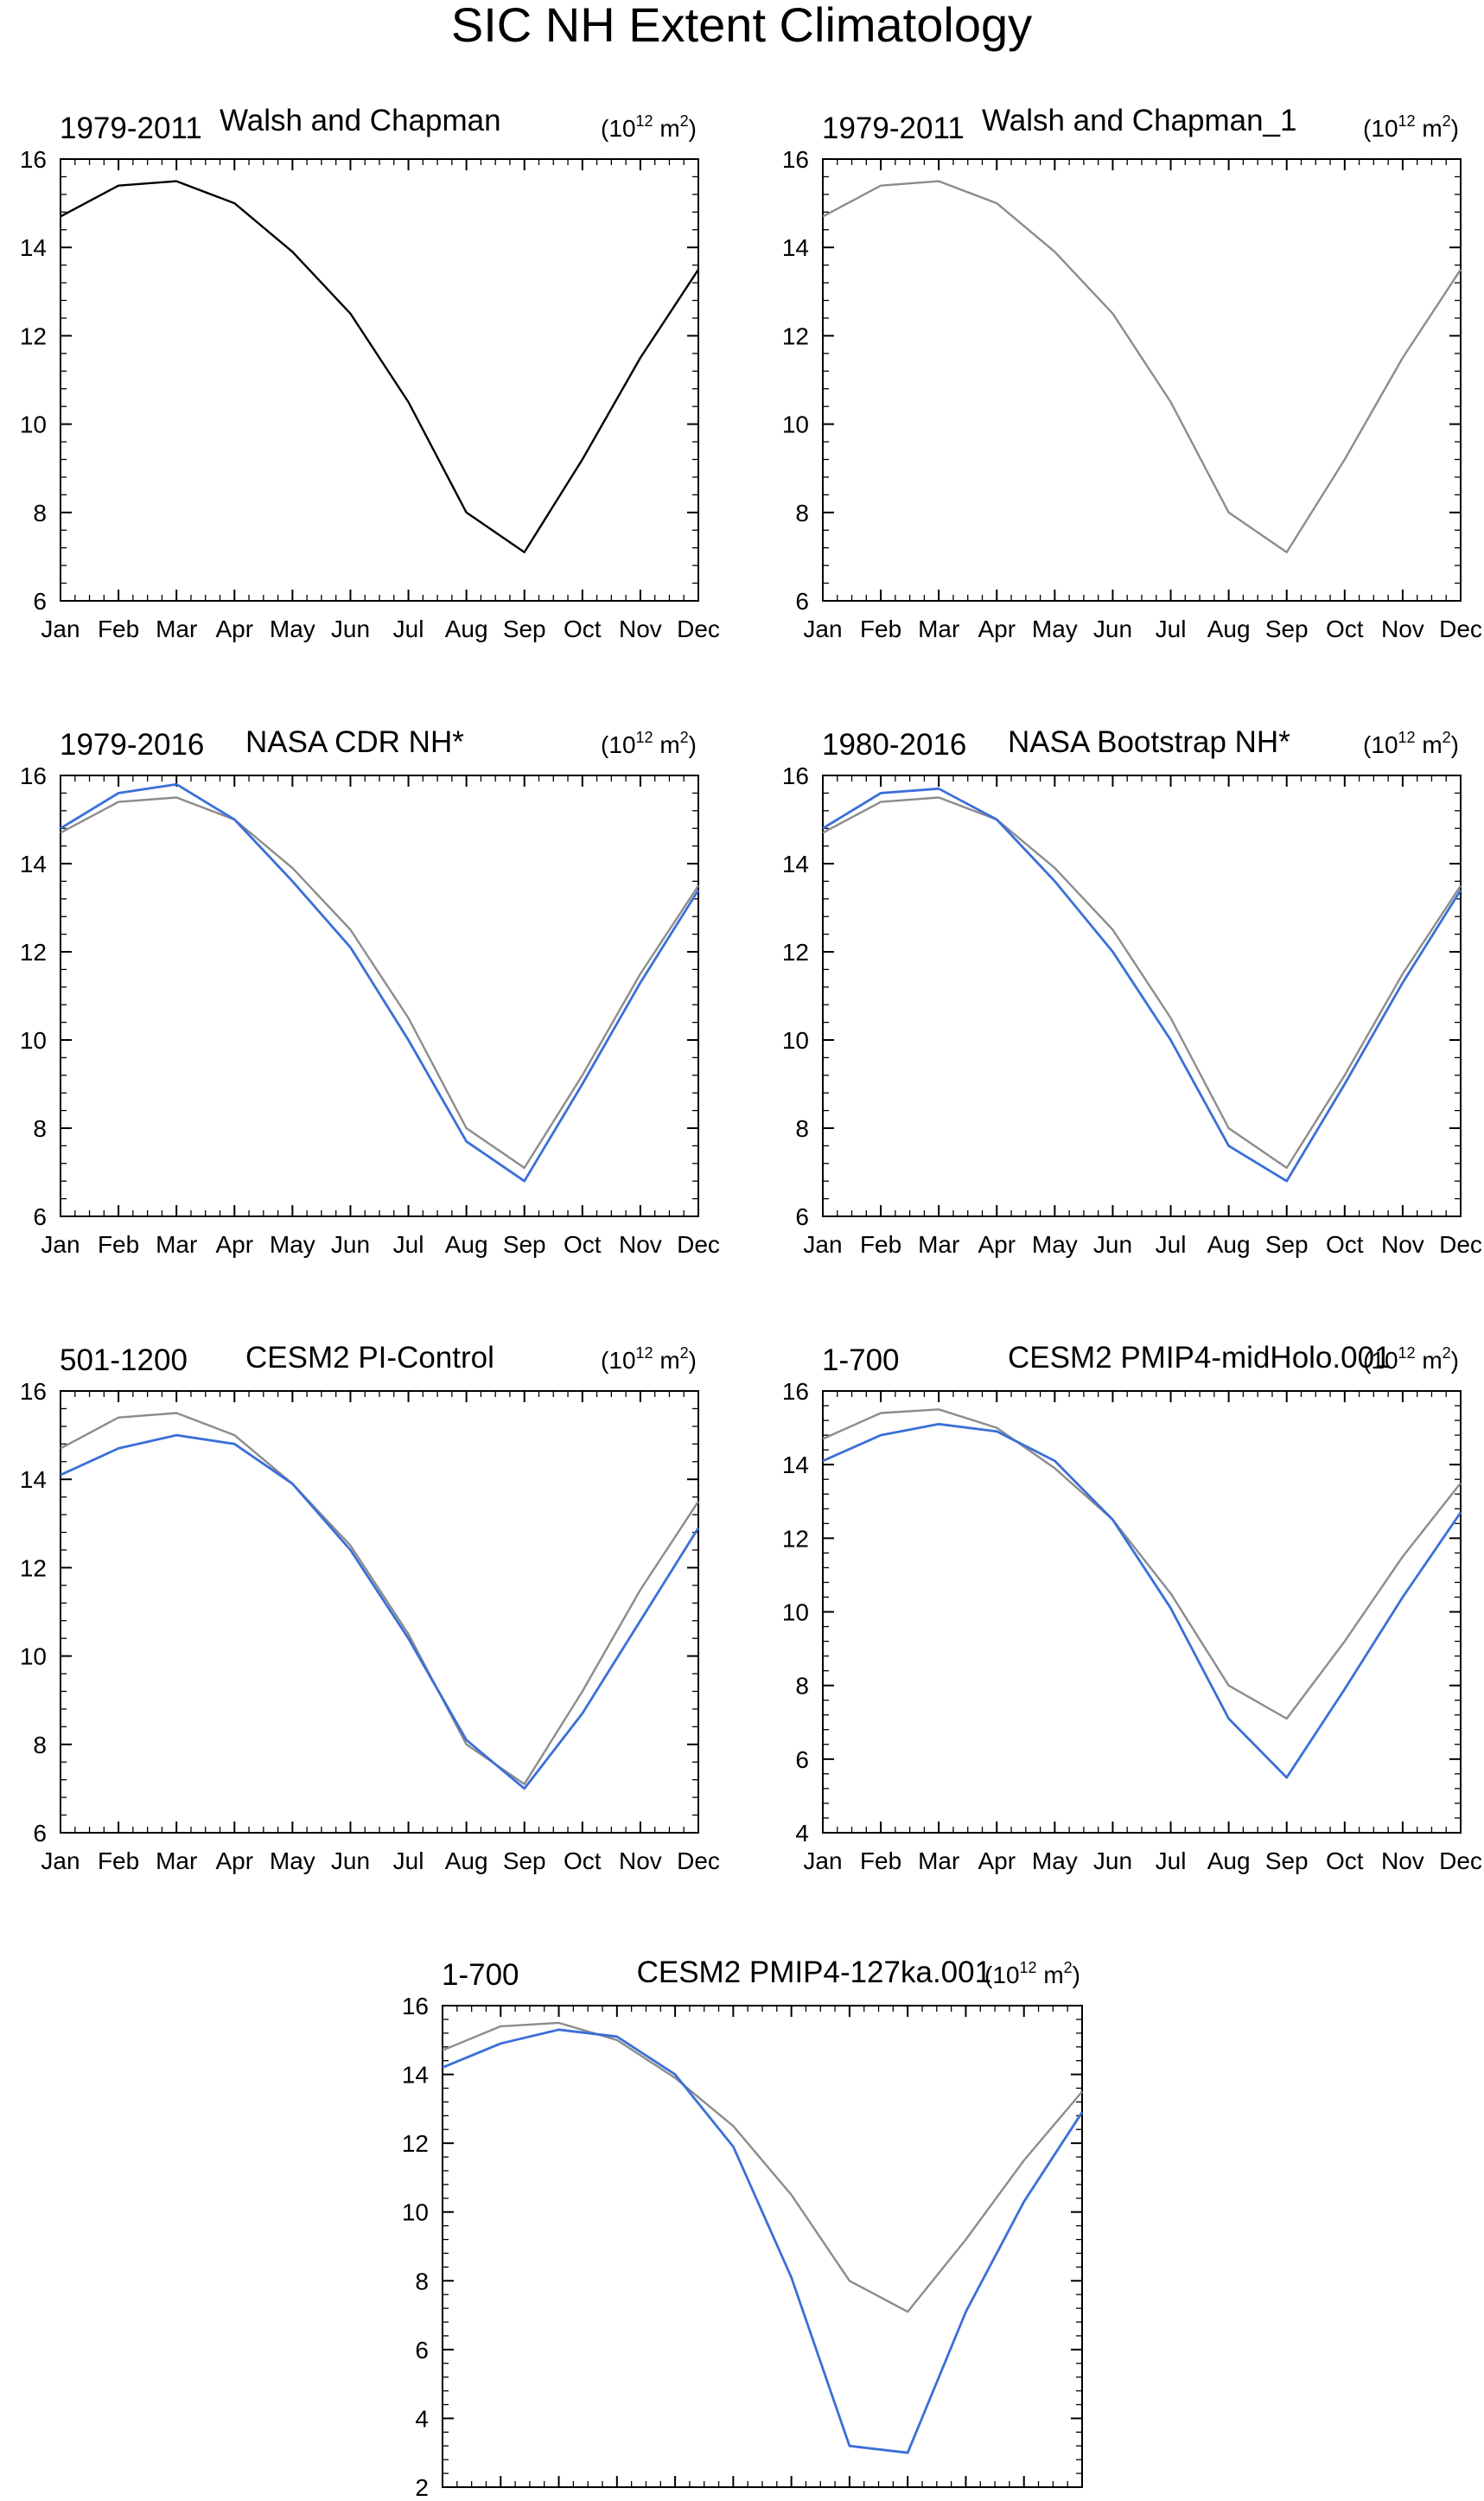 This screenshot has height=2501, width=1484. I want to click on series-line-nasa-bootstrap-nh, so click(1142, 985).